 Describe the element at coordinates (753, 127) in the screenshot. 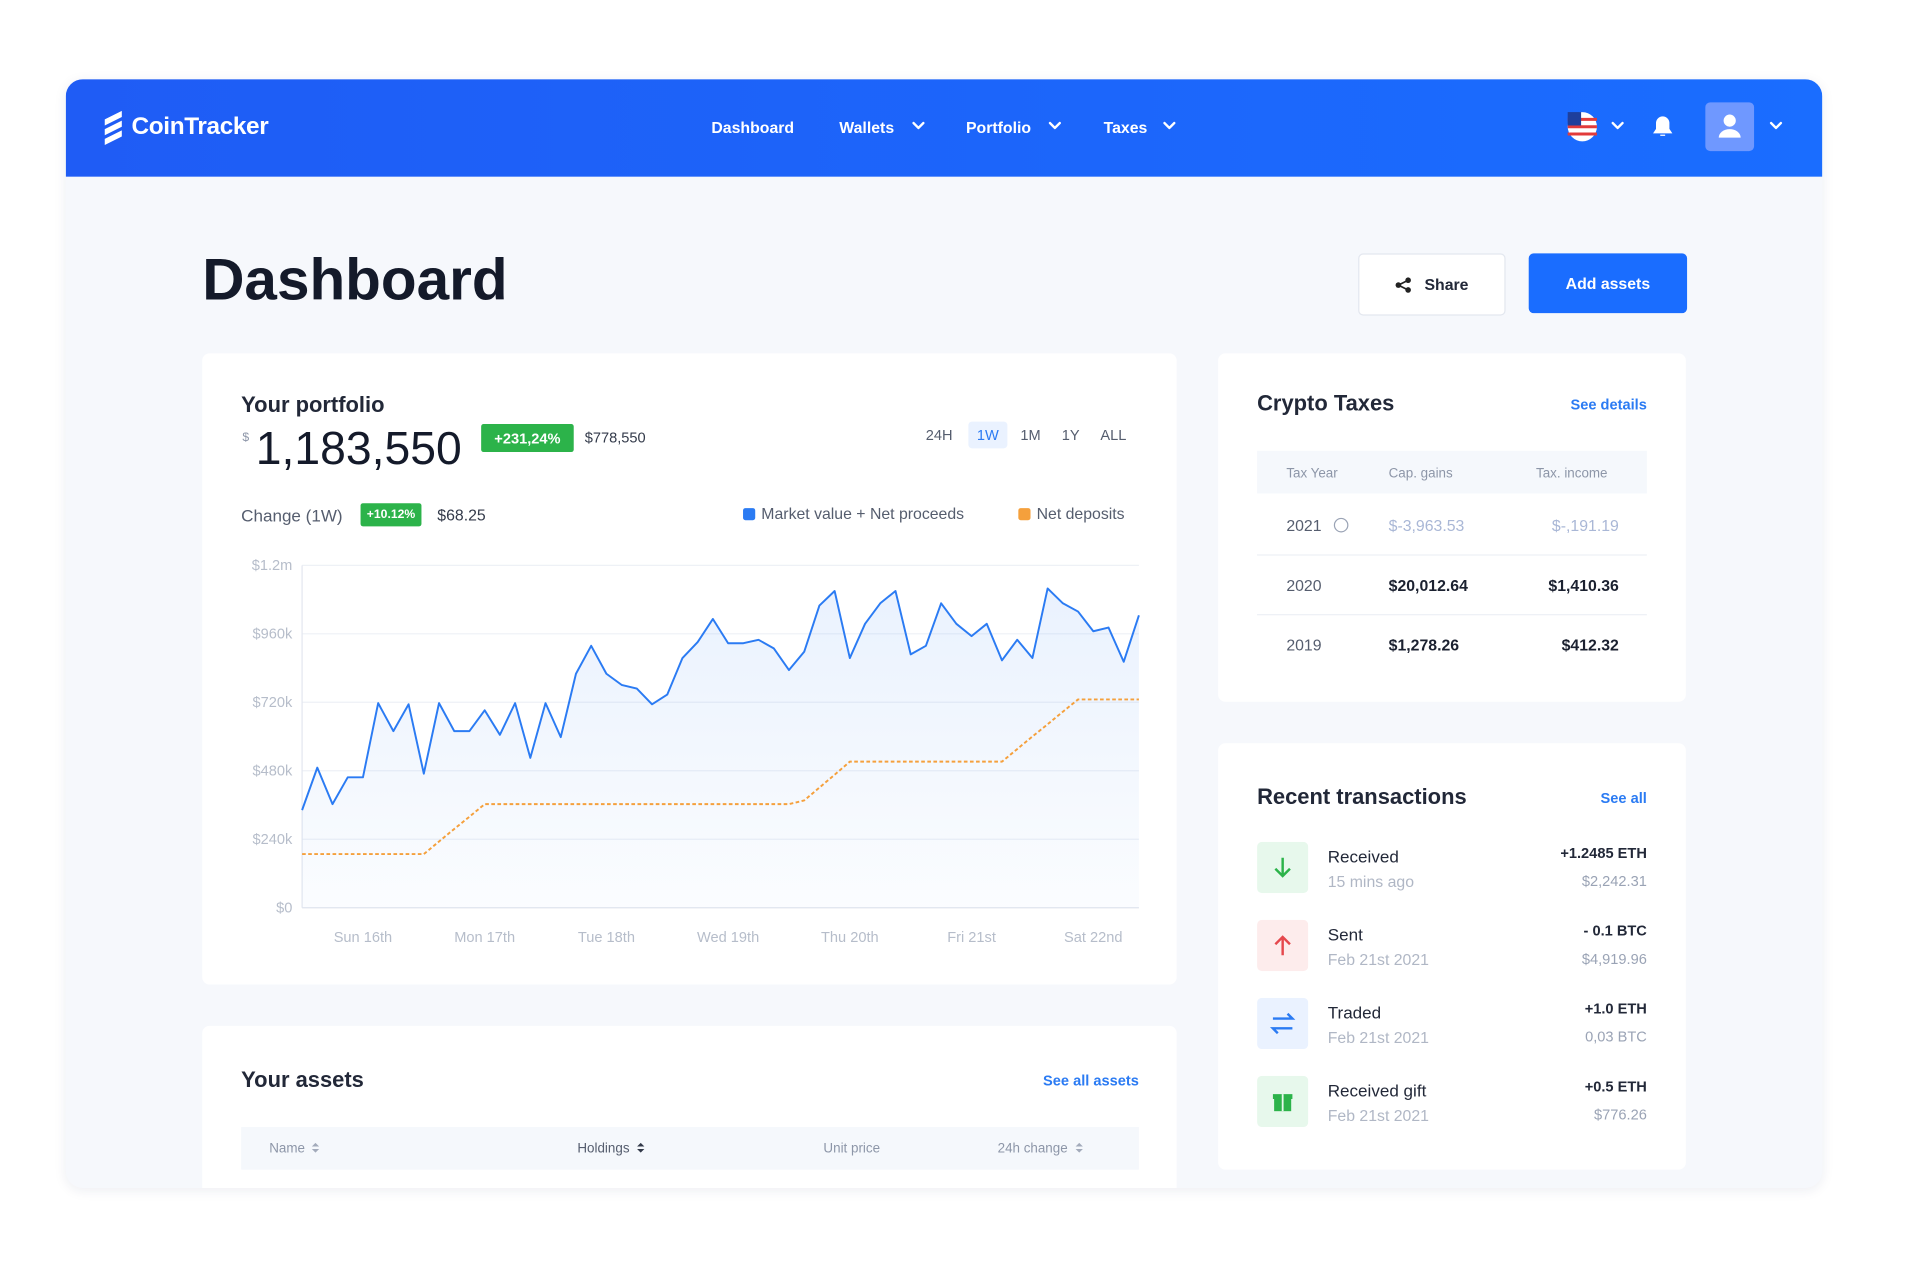

I see `nav-dashboard: Dashboard` at that location.